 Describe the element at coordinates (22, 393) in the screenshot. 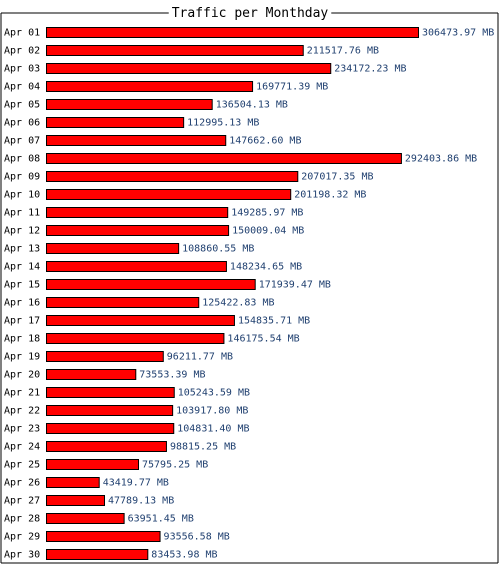

I see `category-label: Apr 21` at that location.